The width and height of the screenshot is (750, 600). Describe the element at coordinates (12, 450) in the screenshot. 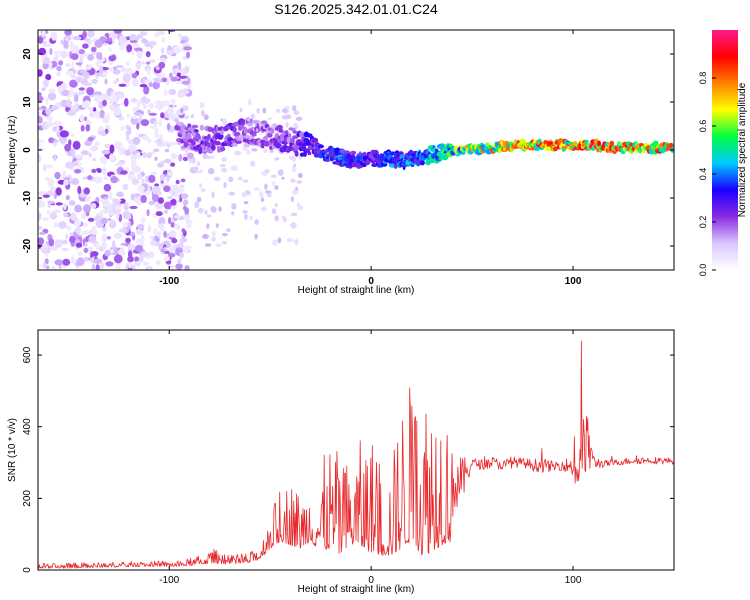

I see `snr-y-label: SNR (10 * v/v)` at that location.